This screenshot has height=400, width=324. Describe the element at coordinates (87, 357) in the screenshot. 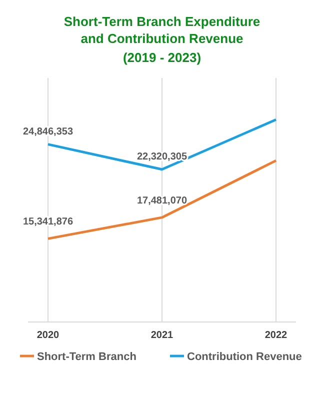

I see `legend-label: Short-Term Branch` at that location.